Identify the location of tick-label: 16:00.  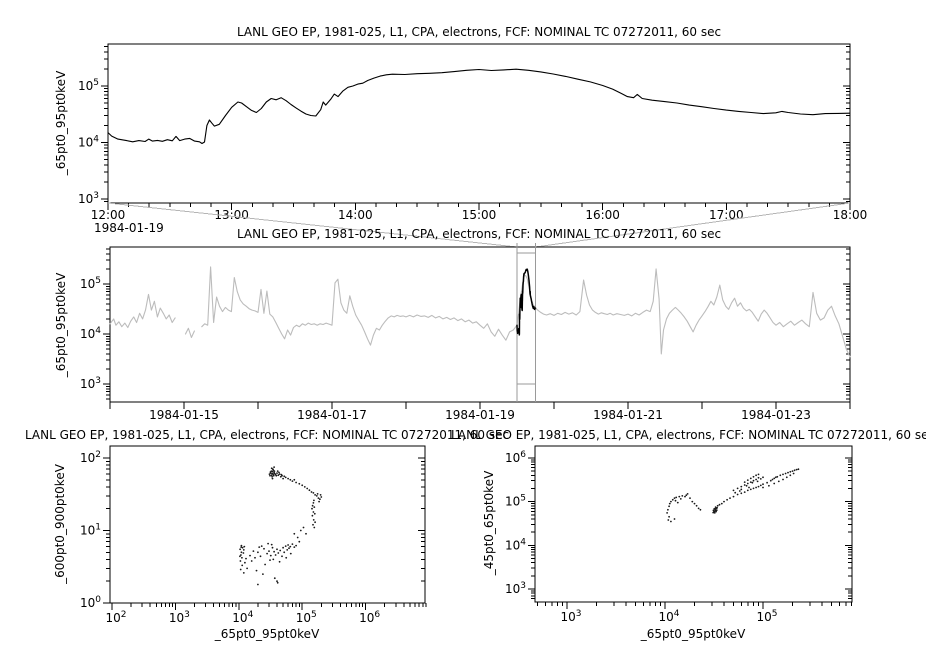
(602, 215).